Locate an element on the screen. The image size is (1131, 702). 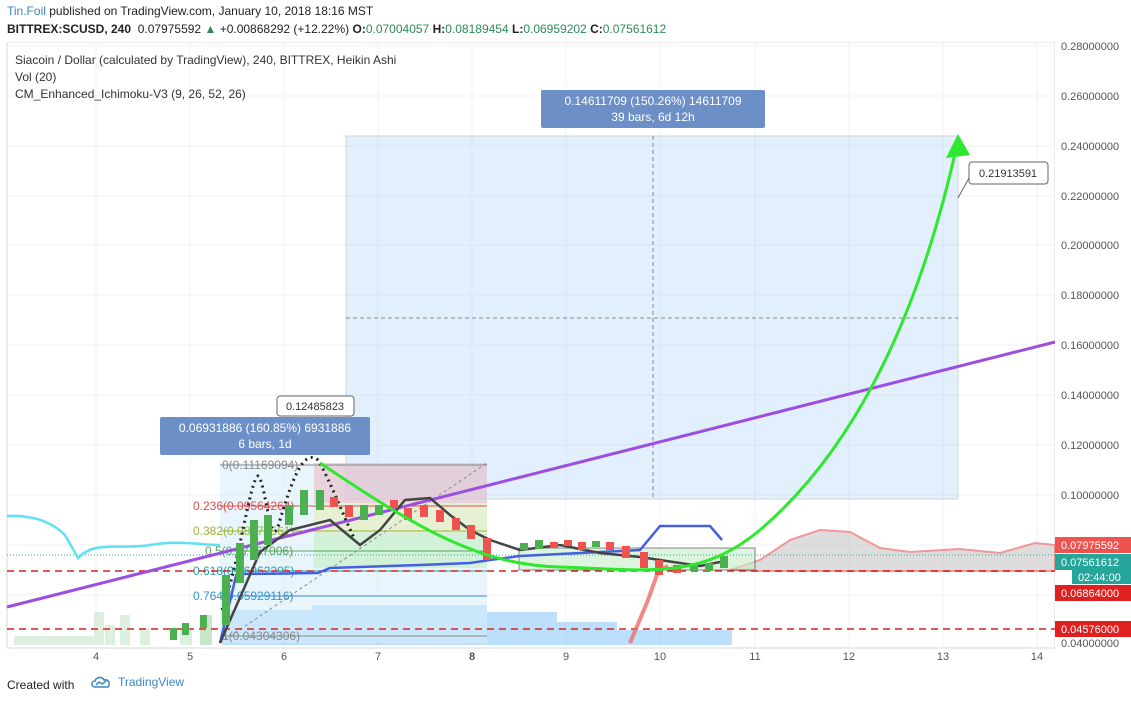
svg-text: 10 is located at coordinates (660, 657).